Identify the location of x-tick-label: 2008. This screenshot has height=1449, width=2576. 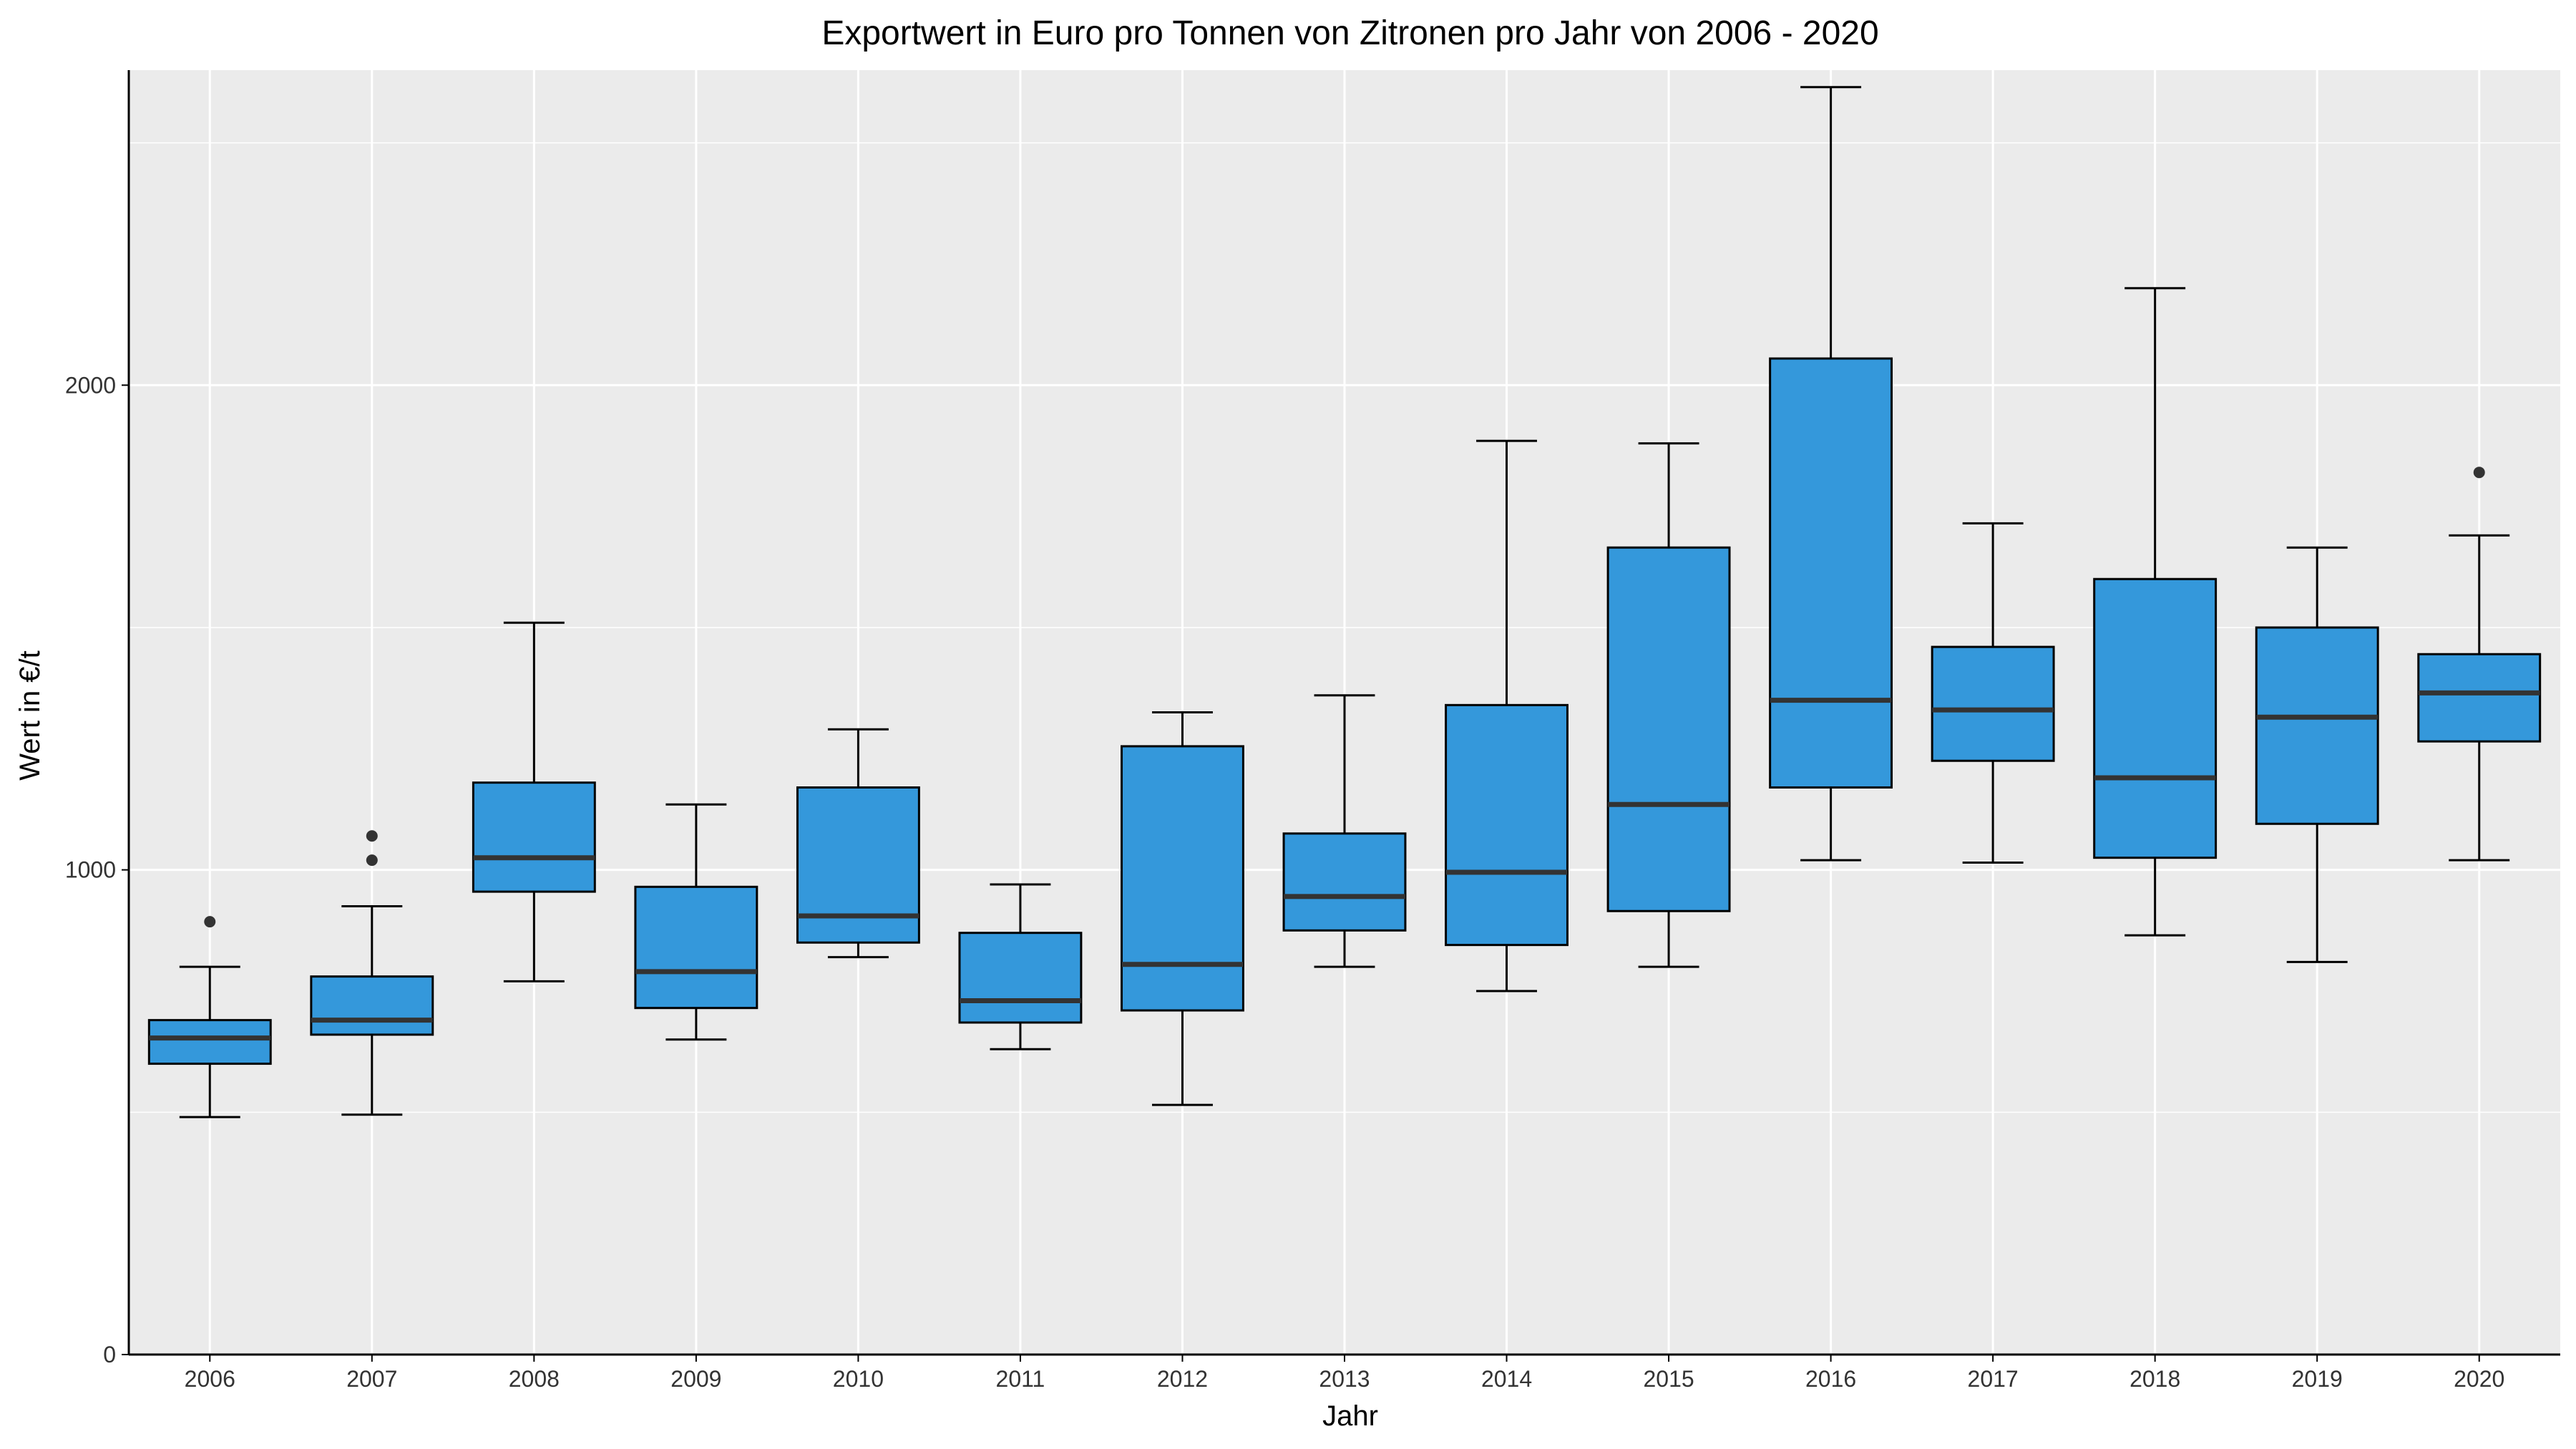
(534, 1379).